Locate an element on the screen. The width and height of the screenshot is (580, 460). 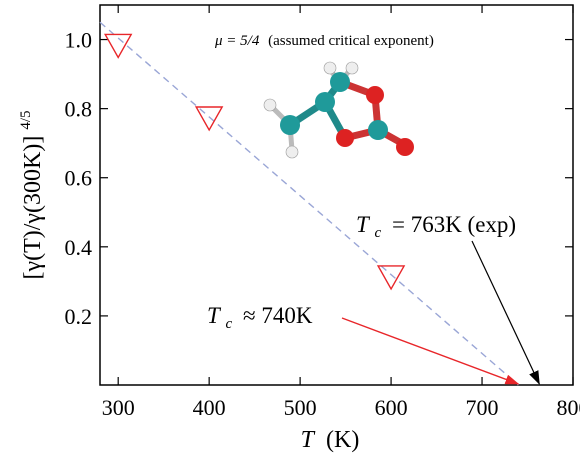
tc-exp-value: = 763K (exp) is located at coordinates (454, 224).